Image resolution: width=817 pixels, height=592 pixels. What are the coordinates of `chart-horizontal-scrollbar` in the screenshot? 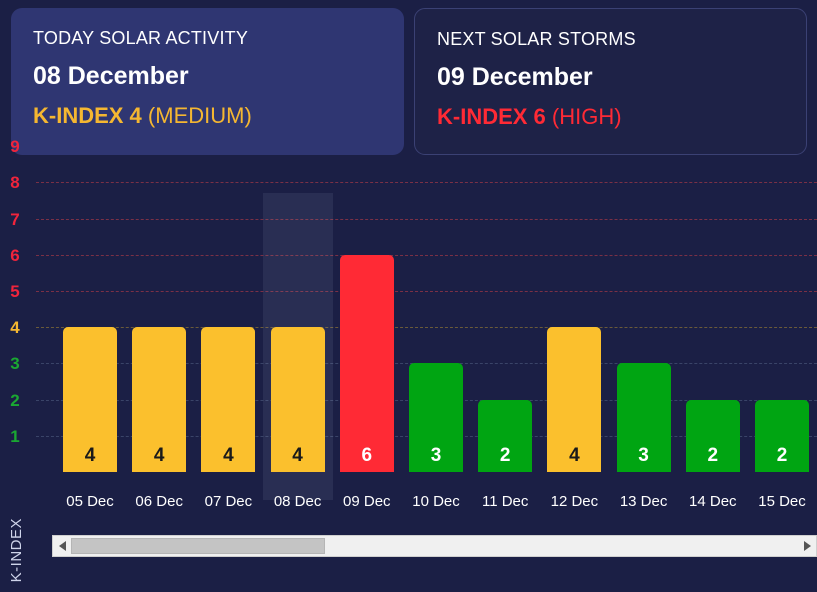 It's located at (434, 546).